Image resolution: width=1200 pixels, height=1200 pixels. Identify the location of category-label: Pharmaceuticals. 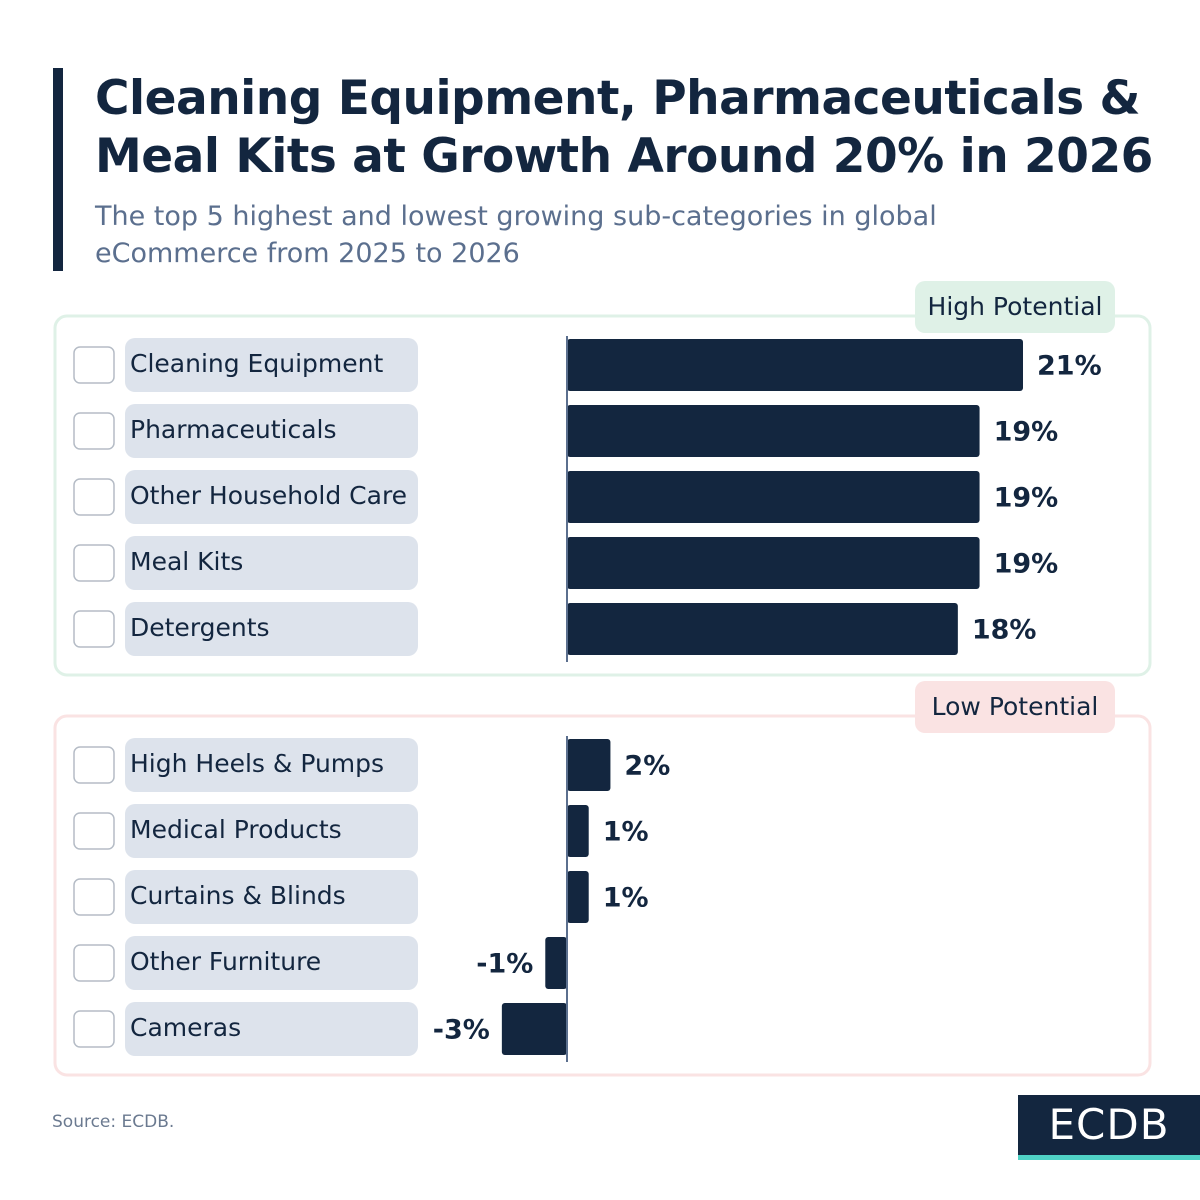
(233, 429).